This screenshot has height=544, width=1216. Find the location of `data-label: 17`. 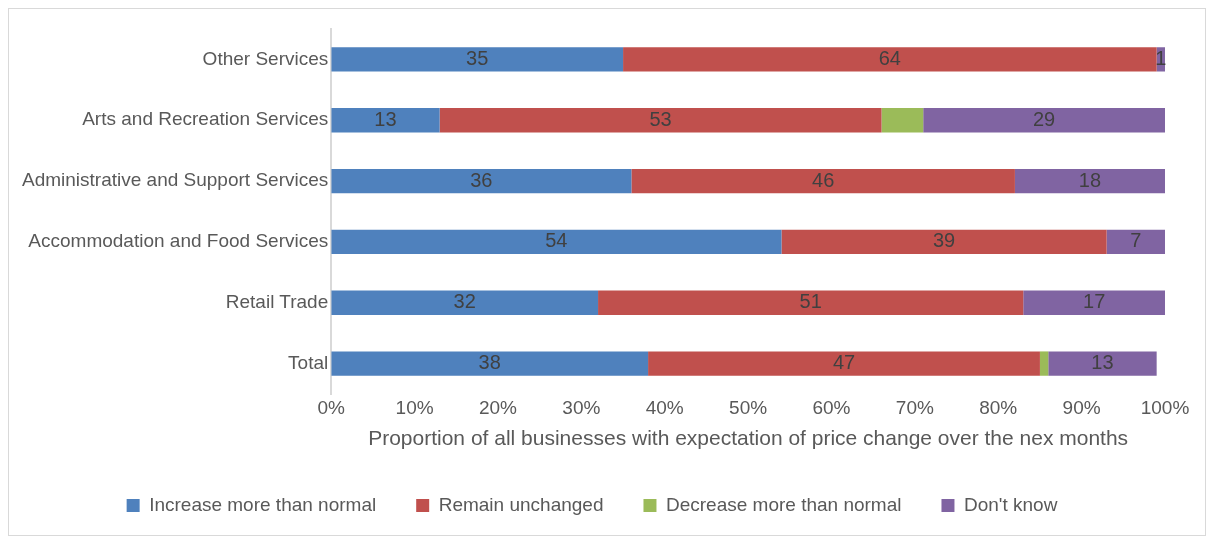

data-label: 17 is located at coordinates (1094, 301).